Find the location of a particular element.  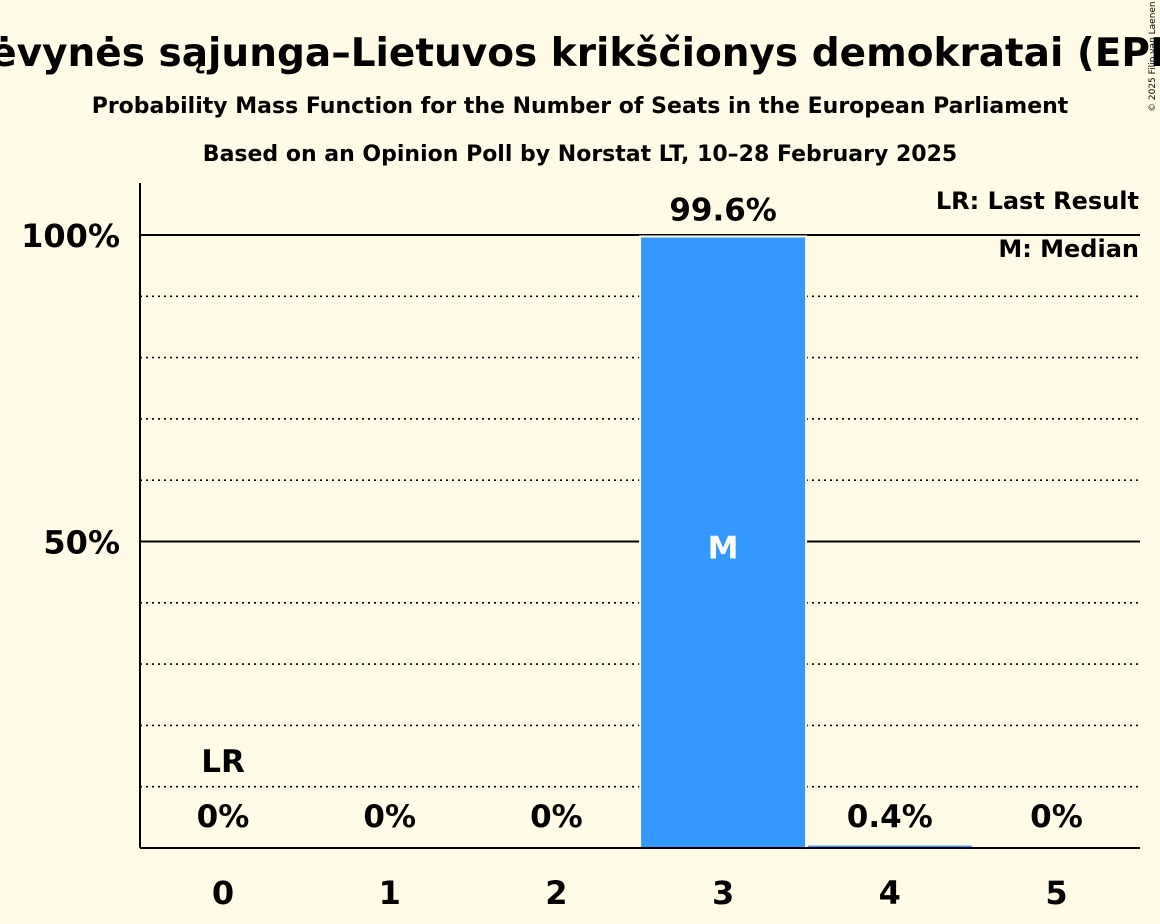

value-label-0: 0% is located at coordinates (223, 817).